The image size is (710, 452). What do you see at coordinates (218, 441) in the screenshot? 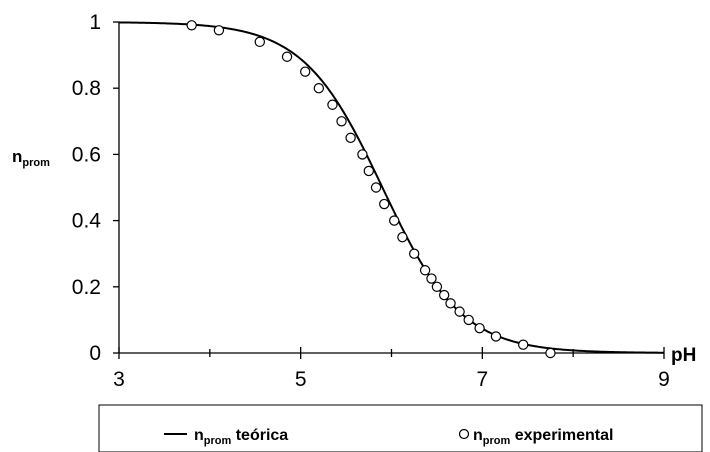
I see `legend-theoretical-sub: prom` at bounding box center [218, 441].